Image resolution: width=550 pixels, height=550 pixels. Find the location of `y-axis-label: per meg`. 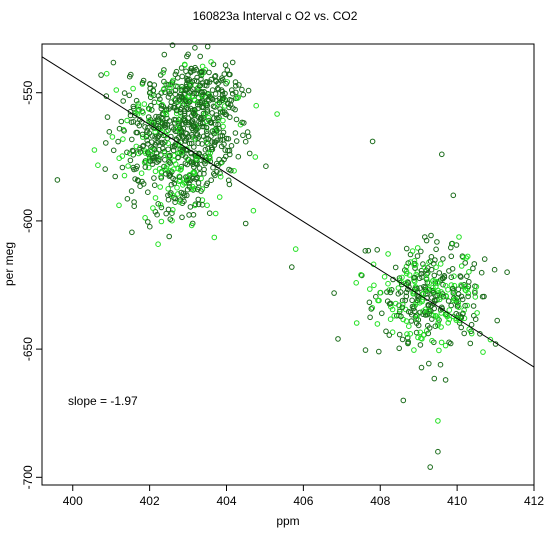

y-axis-label: per meg is located at coordinates (9, 264).